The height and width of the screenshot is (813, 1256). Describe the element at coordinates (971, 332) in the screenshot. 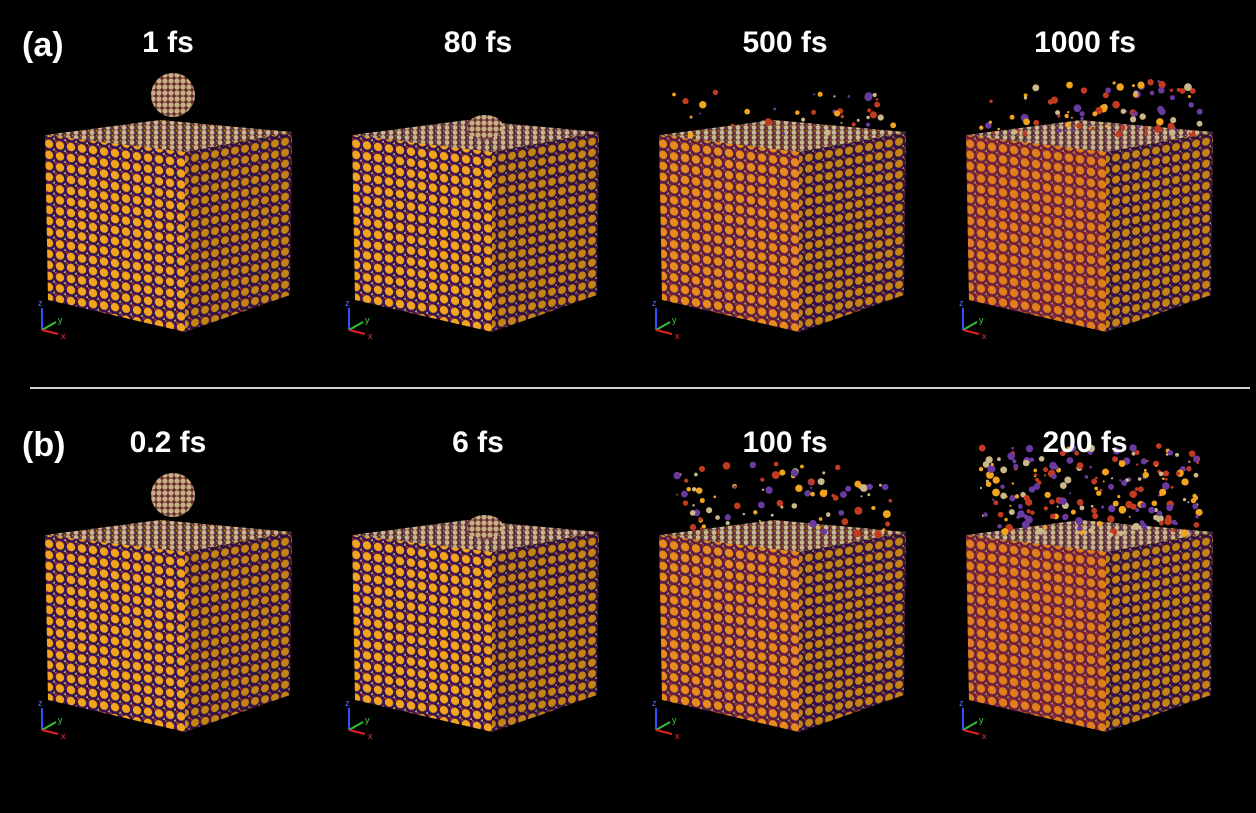

I see `axis-x` at that location.